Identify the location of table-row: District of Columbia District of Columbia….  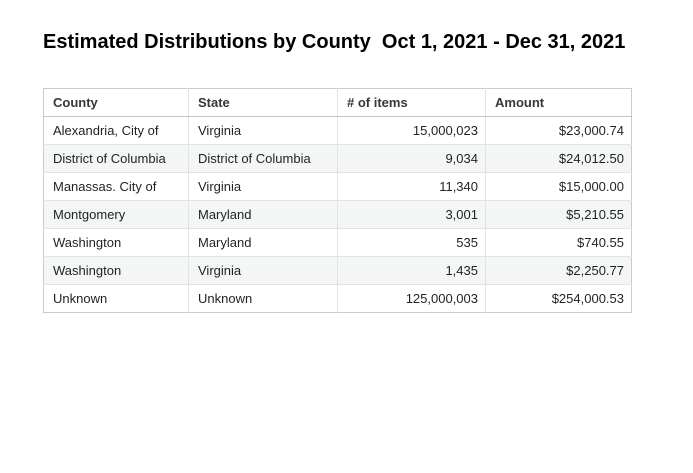
(337, 158).